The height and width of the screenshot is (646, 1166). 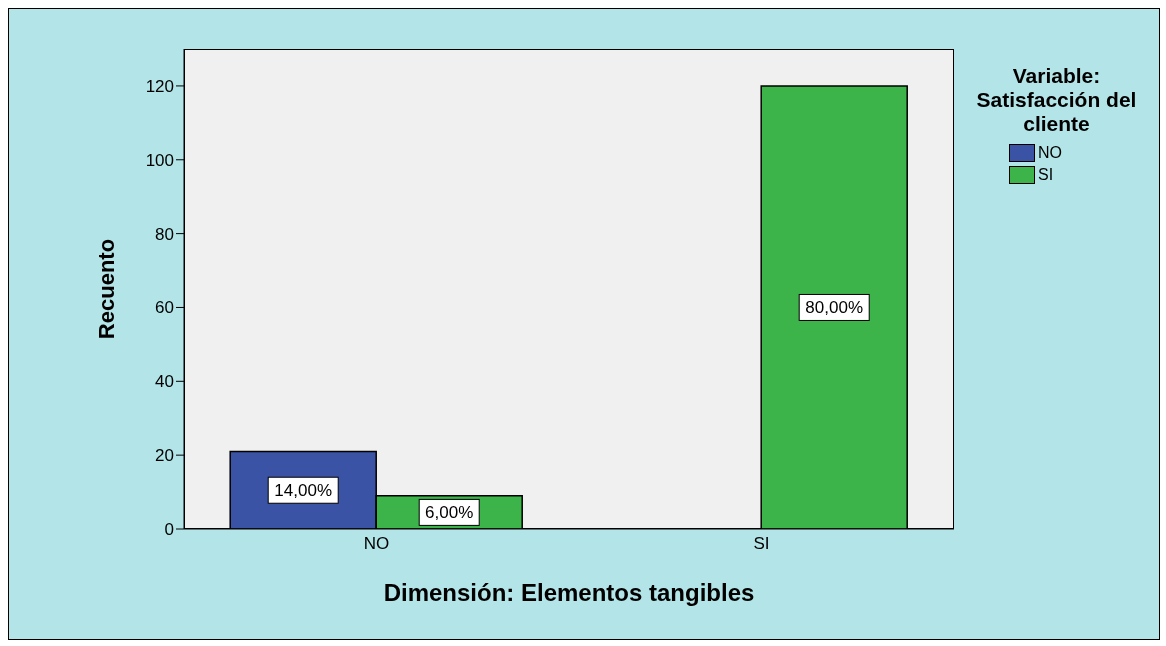 What do you see at coordinates (106, 289) in the screenshot?
I see `y-axis-title: Recuento` at bounding box center [106, 289].